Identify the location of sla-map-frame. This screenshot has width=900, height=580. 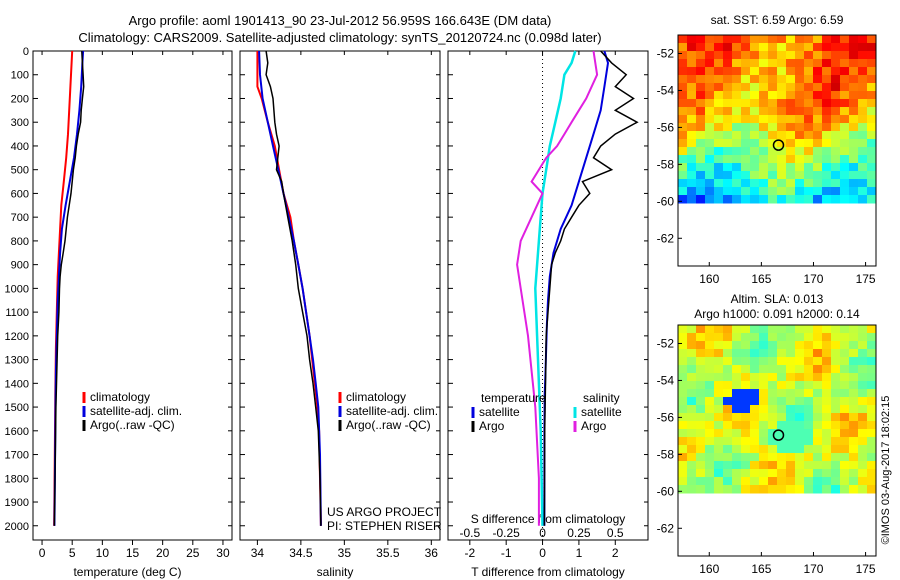
(777, 440).